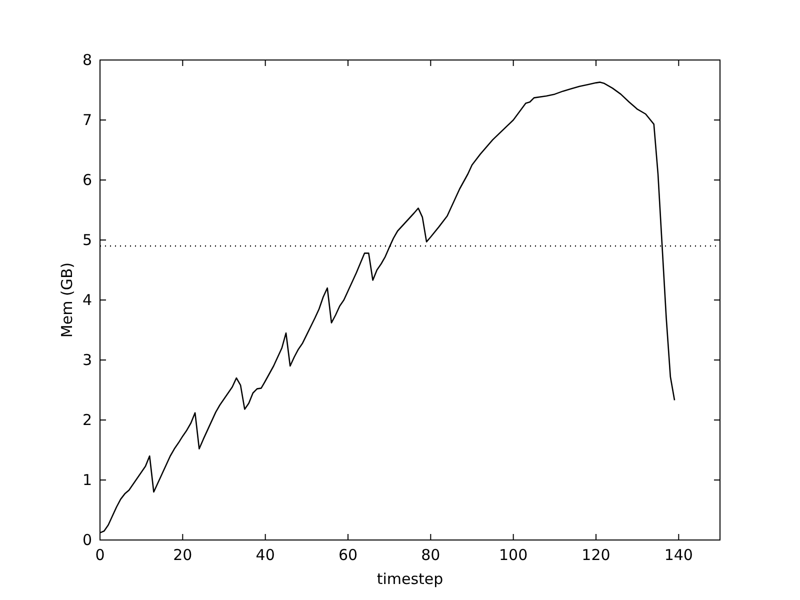 Image resolution: width=800 pixels, height=600 pixels. I want to click on y-tick-label: 7, so click(87, 120).